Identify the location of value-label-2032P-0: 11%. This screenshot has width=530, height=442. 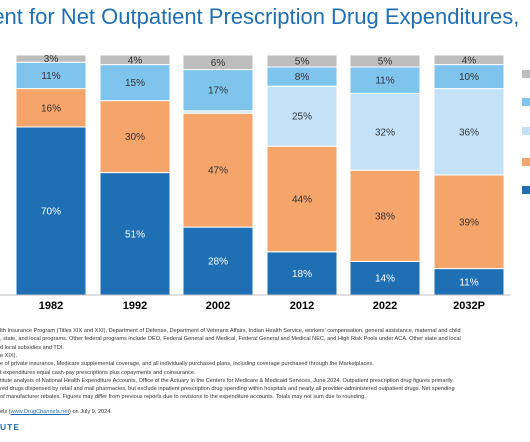
(468, 282).